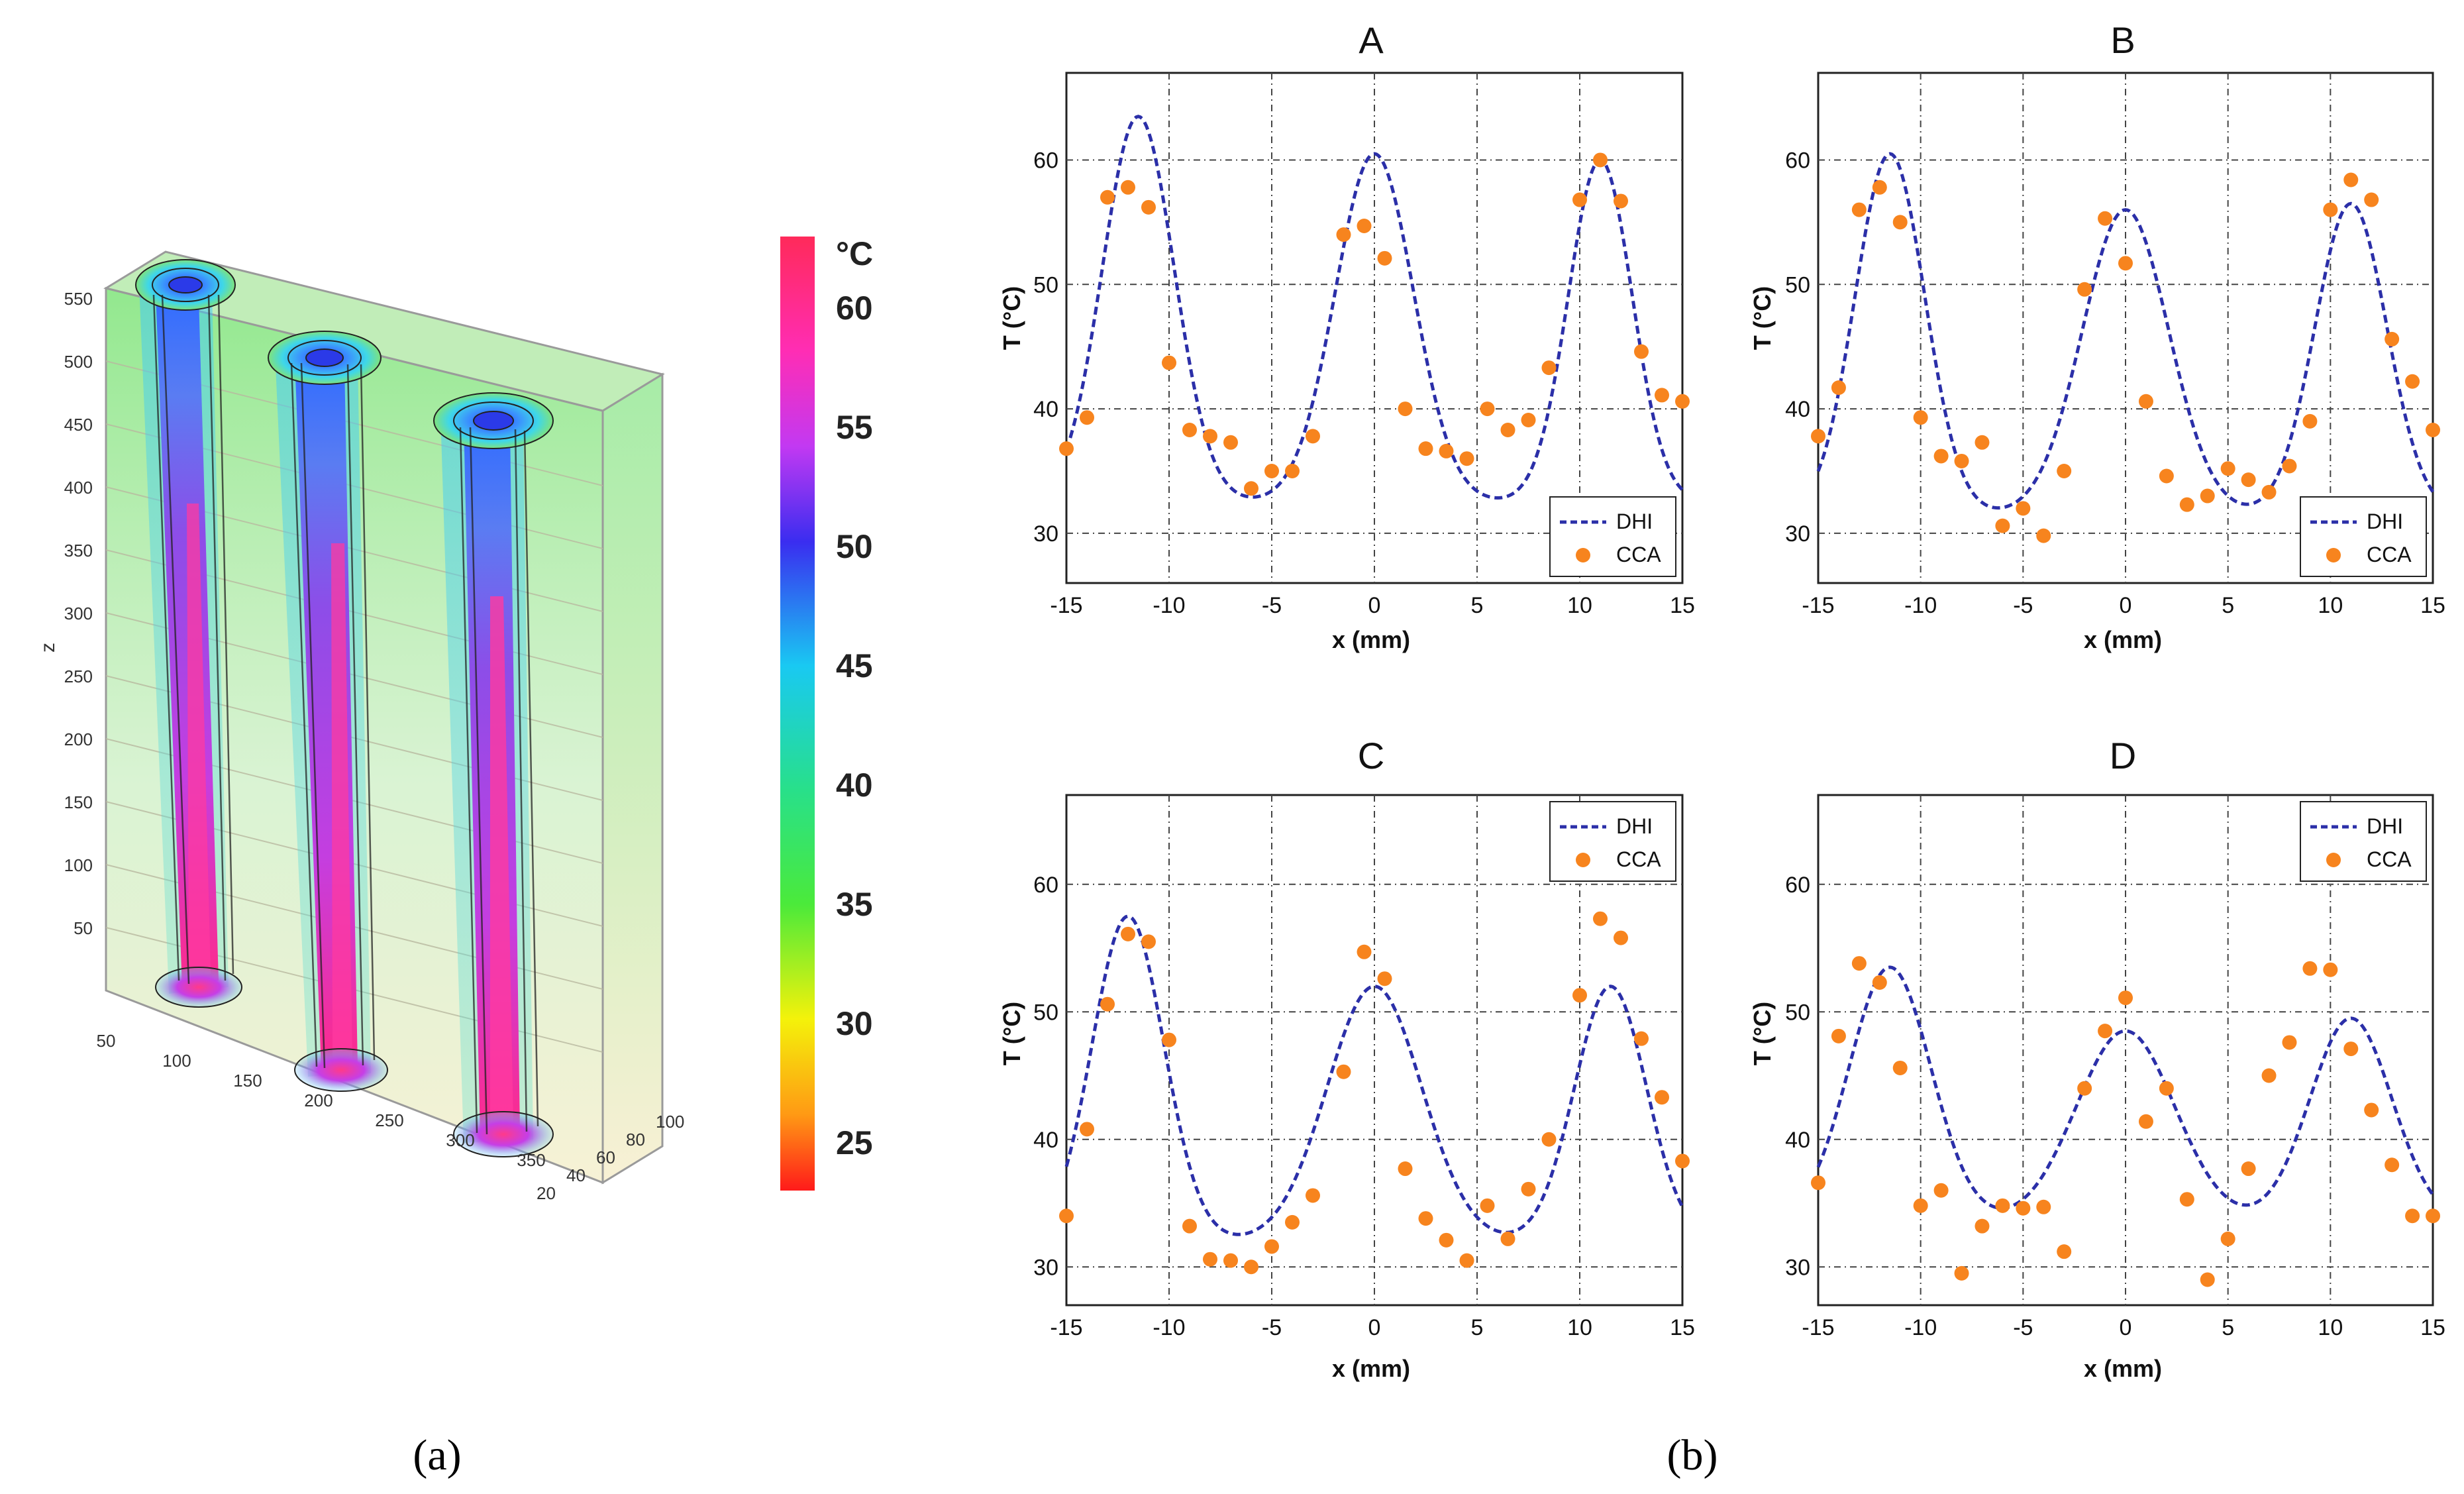 The image size is (2464, 1494). I want to click on chart-title: D, so click(2123, 755).